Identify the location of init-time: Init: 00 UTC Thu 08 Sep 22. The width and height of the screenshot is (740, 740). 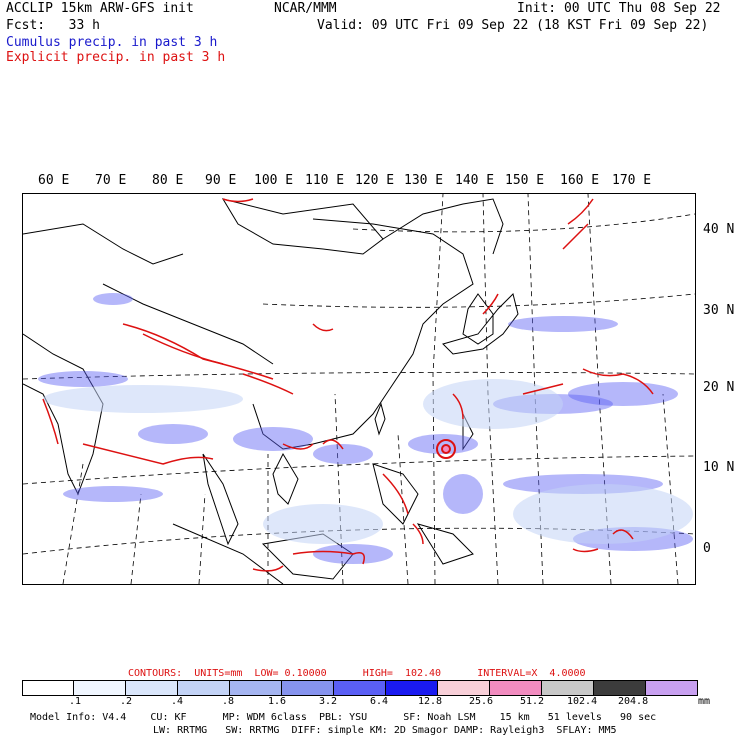
(619, 8).